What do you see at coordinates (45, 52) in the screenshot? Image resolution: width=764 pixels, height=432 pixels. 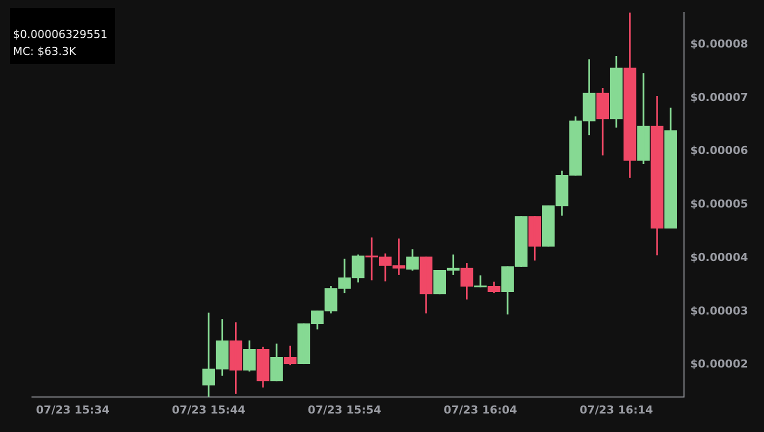 I see `annotation: MC: $63.3K` at bounding box center [45, 52].